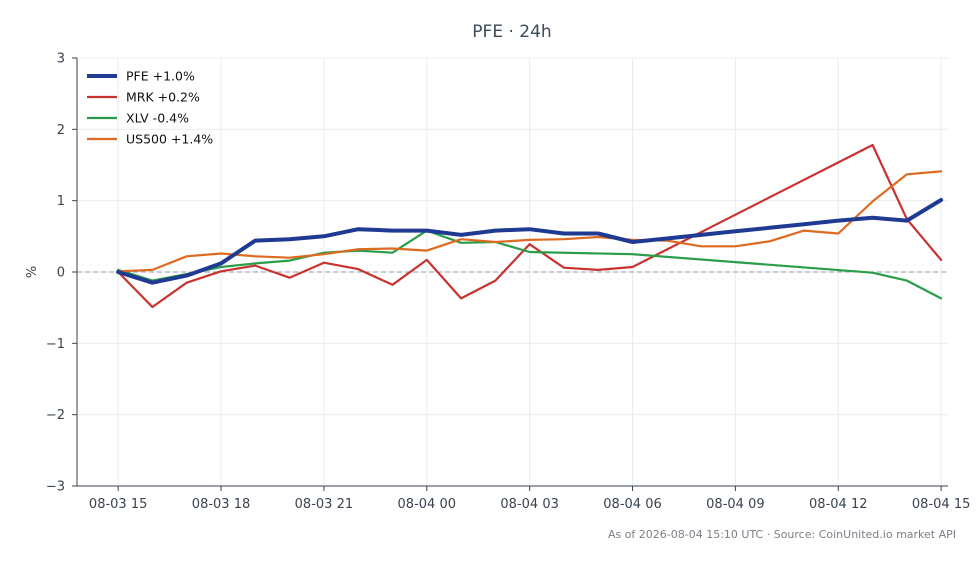  I want to click on x-tick-label-0: 08-03 15, so click(118, 504).